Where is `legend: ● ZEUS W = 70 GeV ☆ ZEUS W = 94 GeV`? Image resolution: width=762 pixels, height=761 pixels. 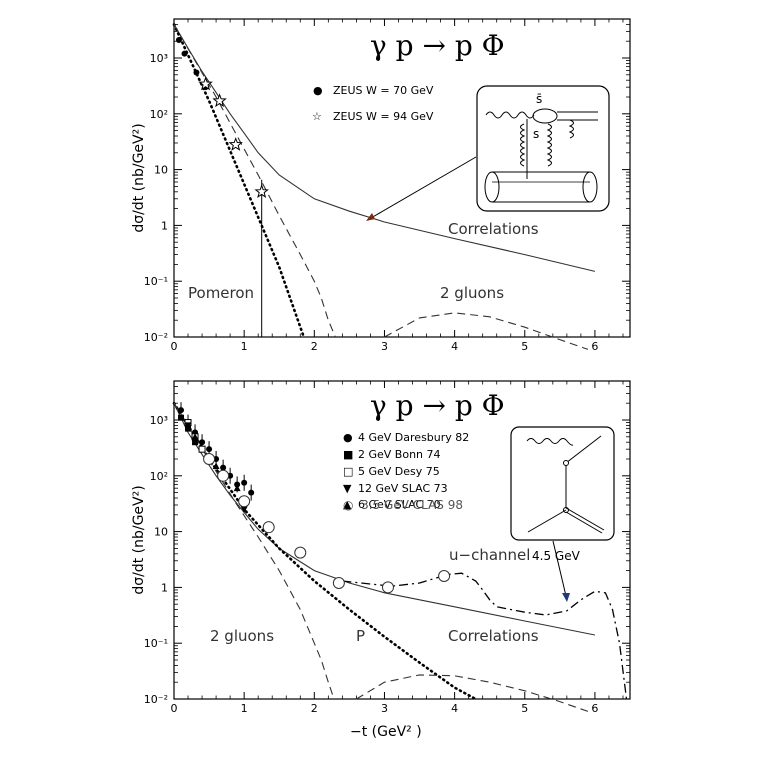
legend: ● ZEUS W = 70 GeV ☆ ZEUS W = 94 GeV is located at coordinates (373, 103).